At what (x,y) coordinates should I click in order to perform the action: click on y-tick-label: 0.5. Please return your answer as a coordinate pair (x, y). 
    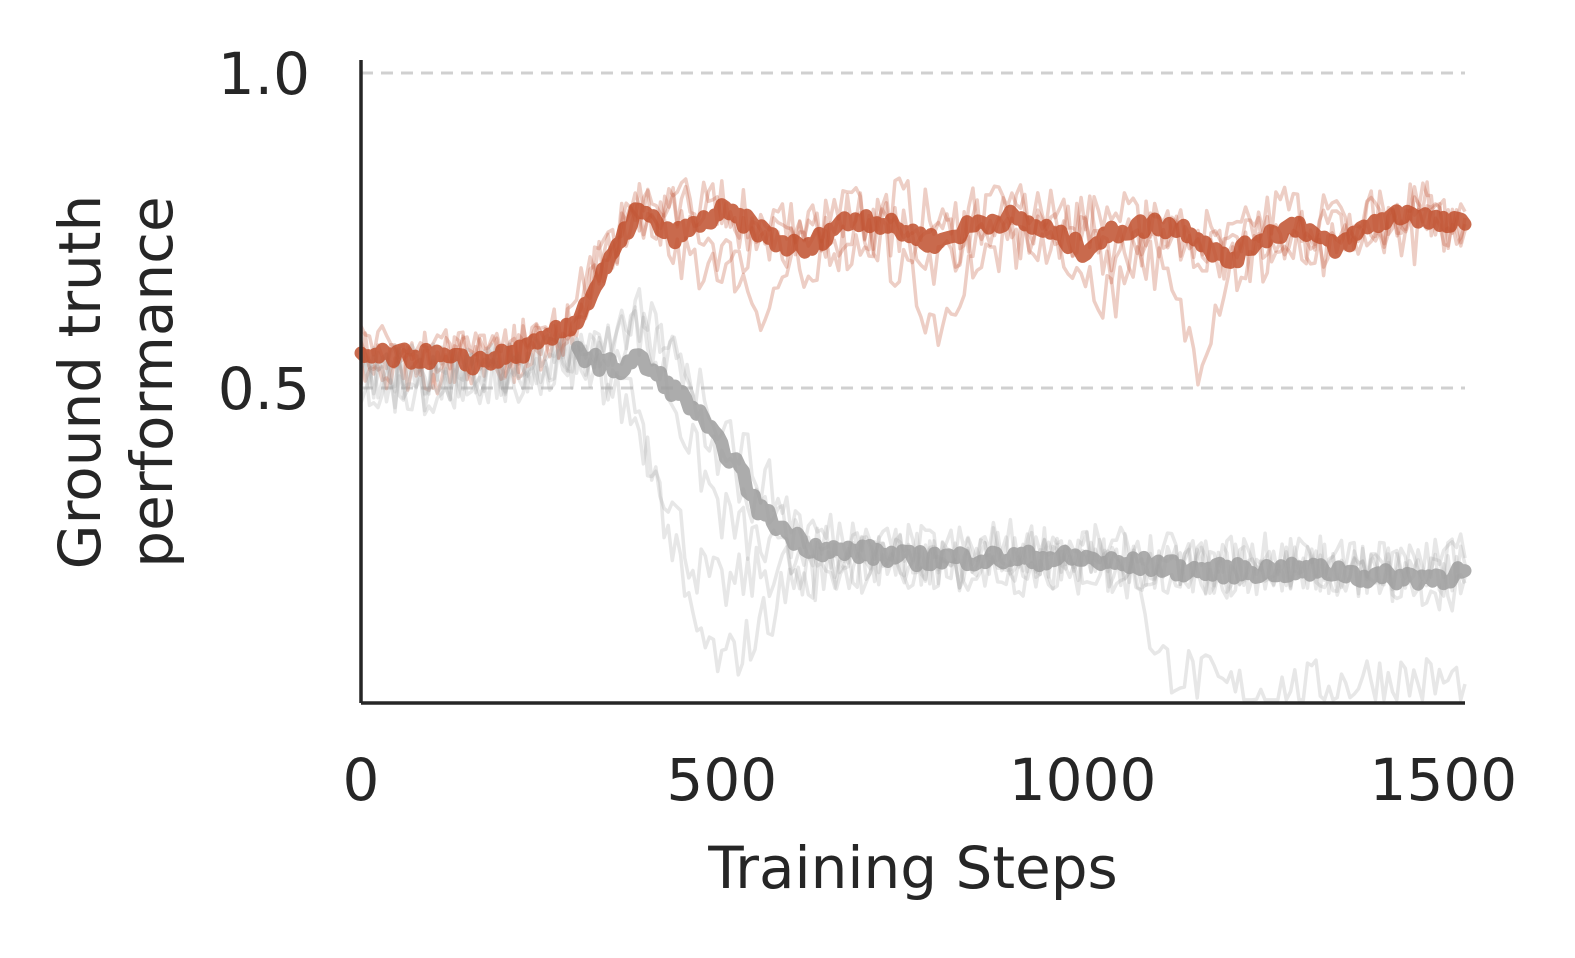
    Looking at the image, I should click on (264, 389).